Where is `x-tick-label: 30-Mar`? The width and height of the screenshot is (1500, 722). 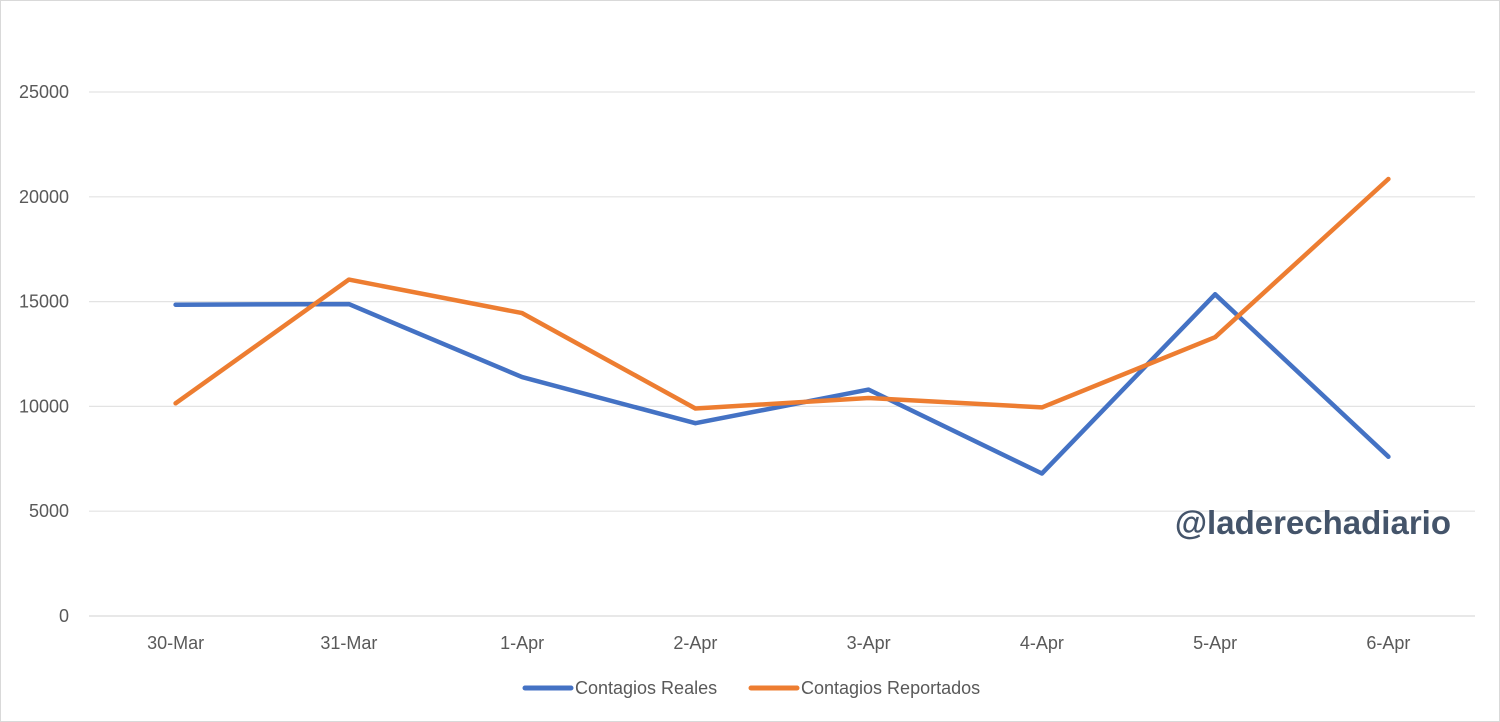 x-tick-label: 30-Mar is located at coordinates (175, 643).